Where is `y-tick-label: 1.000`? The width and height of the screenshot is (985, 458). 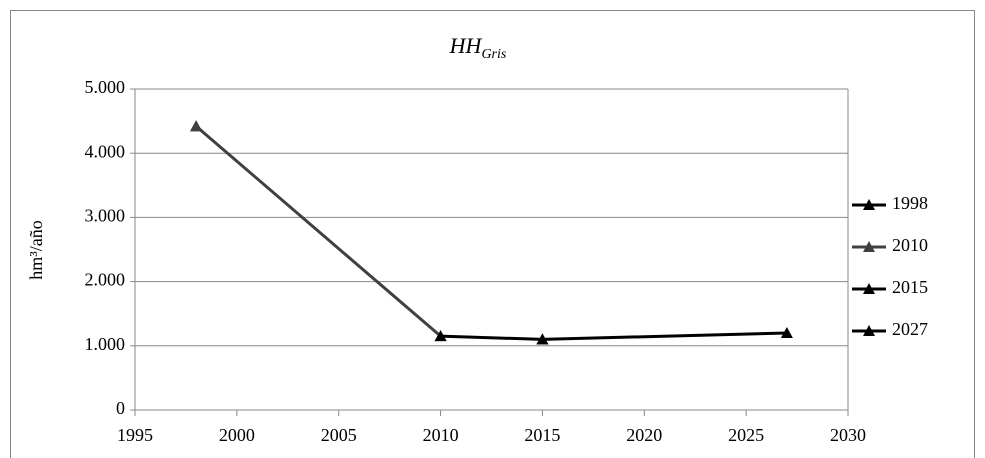 y-tick-label: 1.000 is located at coordinates (105, 344).